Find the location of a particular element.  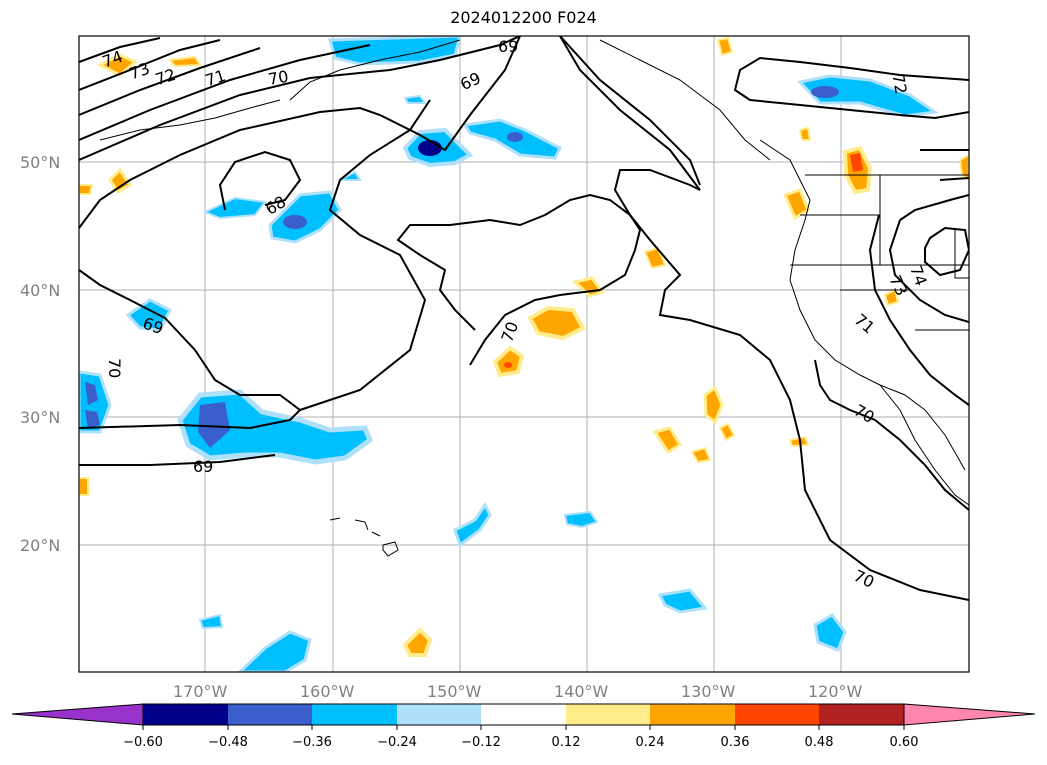

contour-73-east is located at coordinates (928, 258).